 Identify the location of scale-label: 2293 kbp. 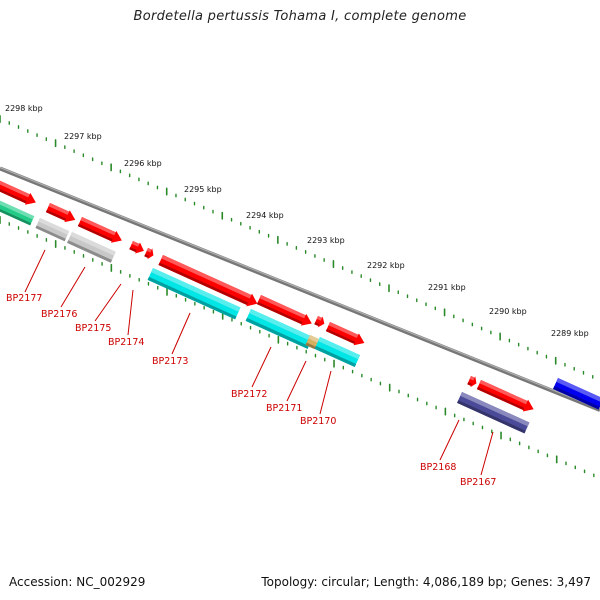
(326, 240).